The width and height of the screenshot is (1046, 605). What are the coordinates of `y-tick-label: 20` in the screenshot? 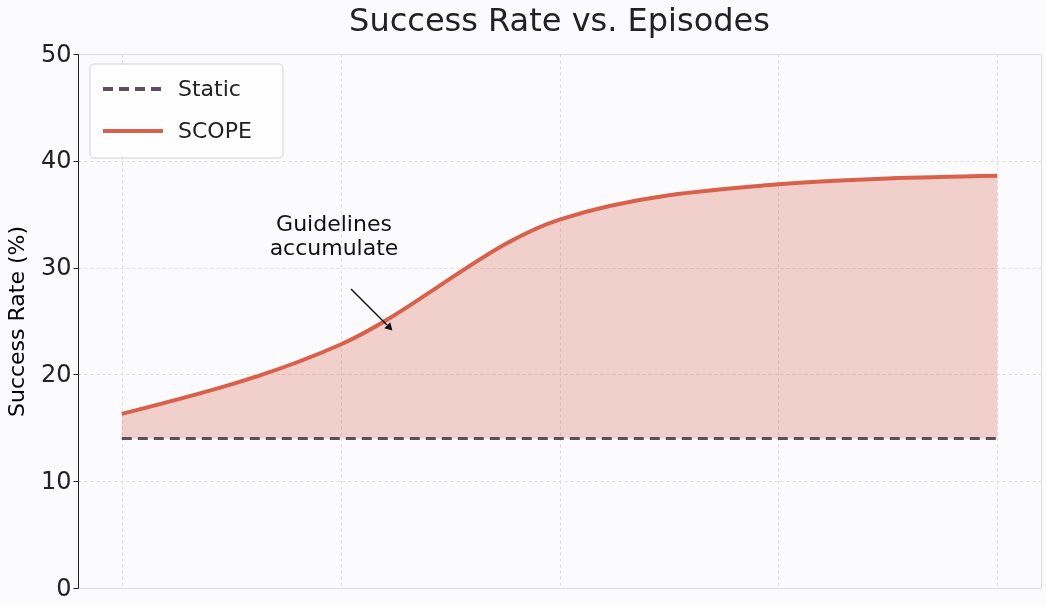 It's located at (56, 373).